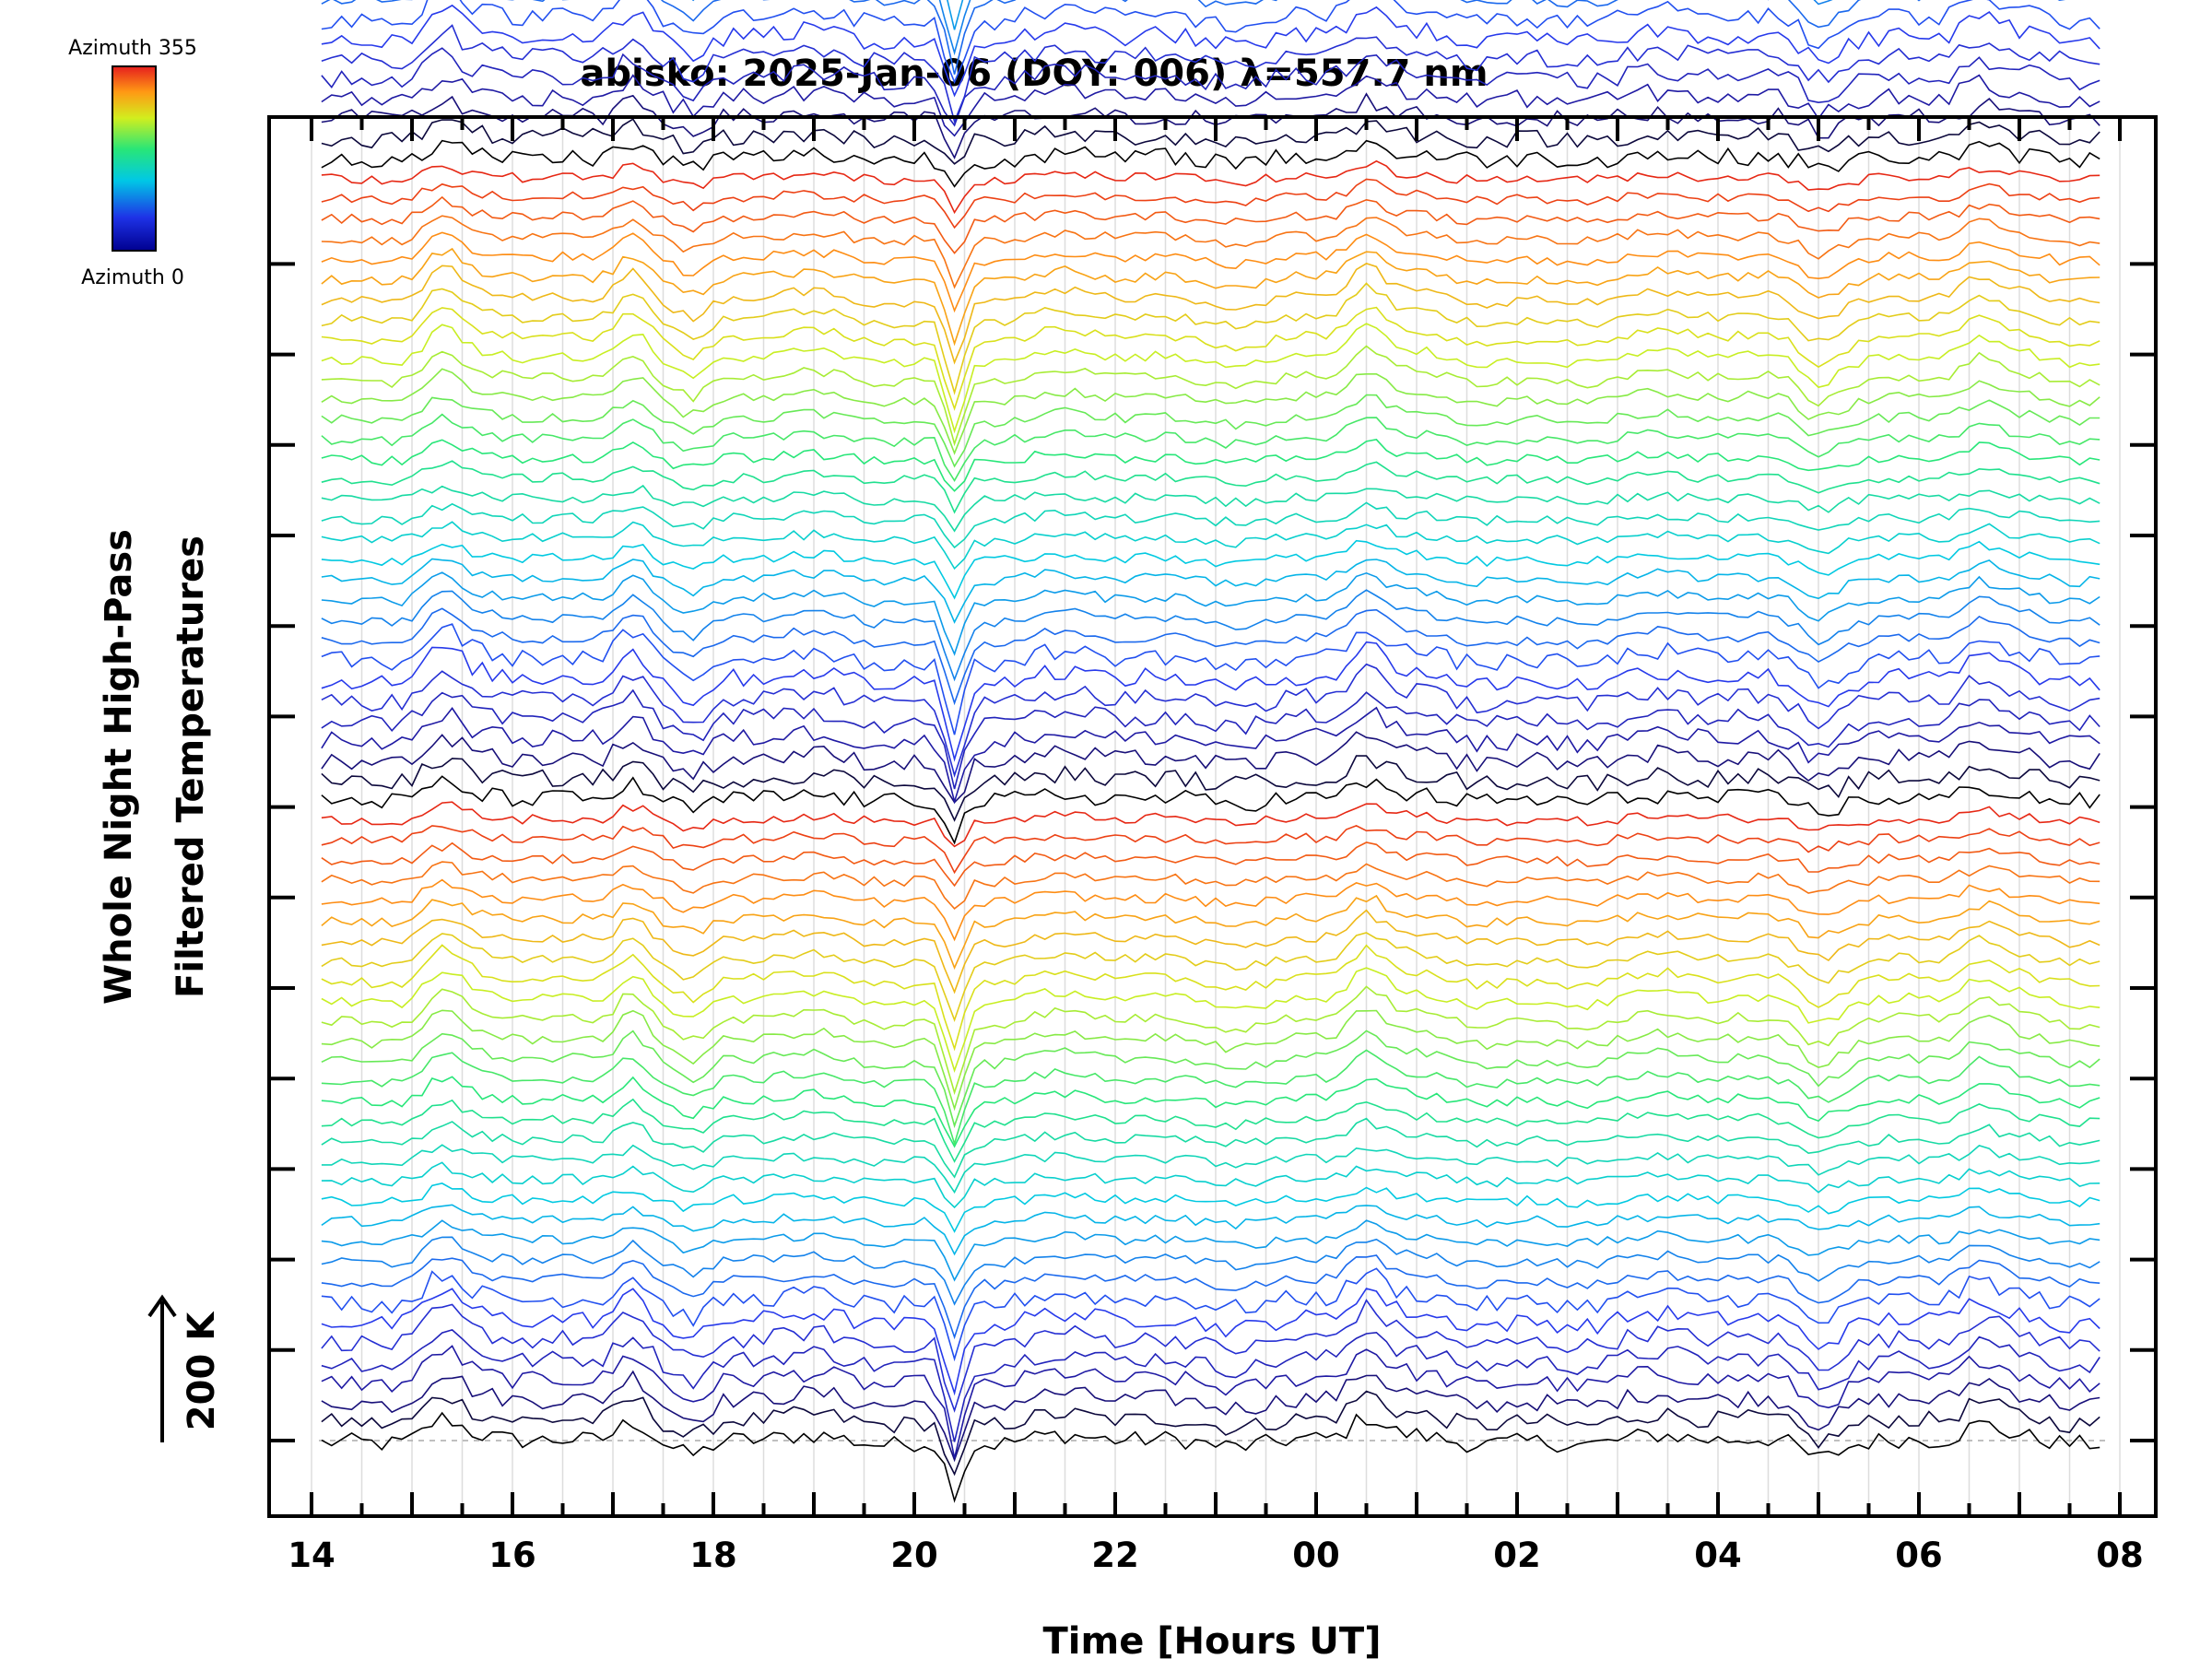  What do you see at coordinates (311, 1555) in the screenshot?
I see `x-tick-label: 14` at bounding box center [311, 1555].